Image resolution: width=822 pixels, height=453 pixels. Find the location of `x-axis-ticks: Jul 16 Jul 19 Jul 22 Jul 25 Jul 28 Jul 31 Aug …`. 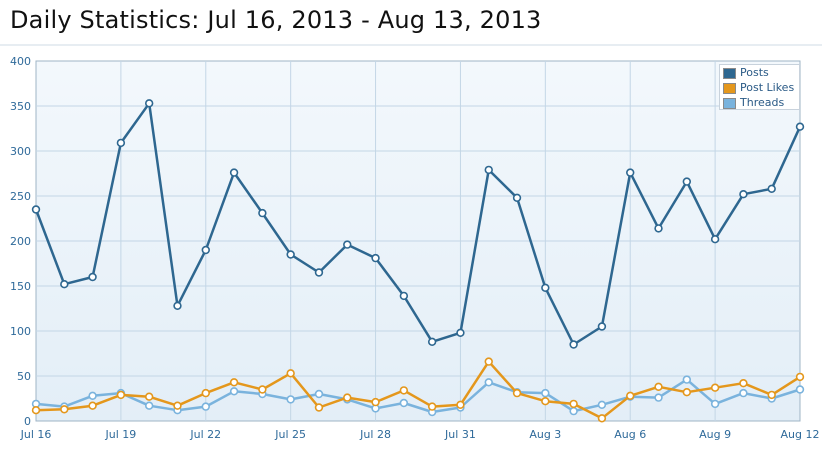

x-axis-ticks: Jul 16 Jul 19 Jul 22 Jul 25 Jul 28 Jul 31 Aug … is located at coordinates (420, 434).